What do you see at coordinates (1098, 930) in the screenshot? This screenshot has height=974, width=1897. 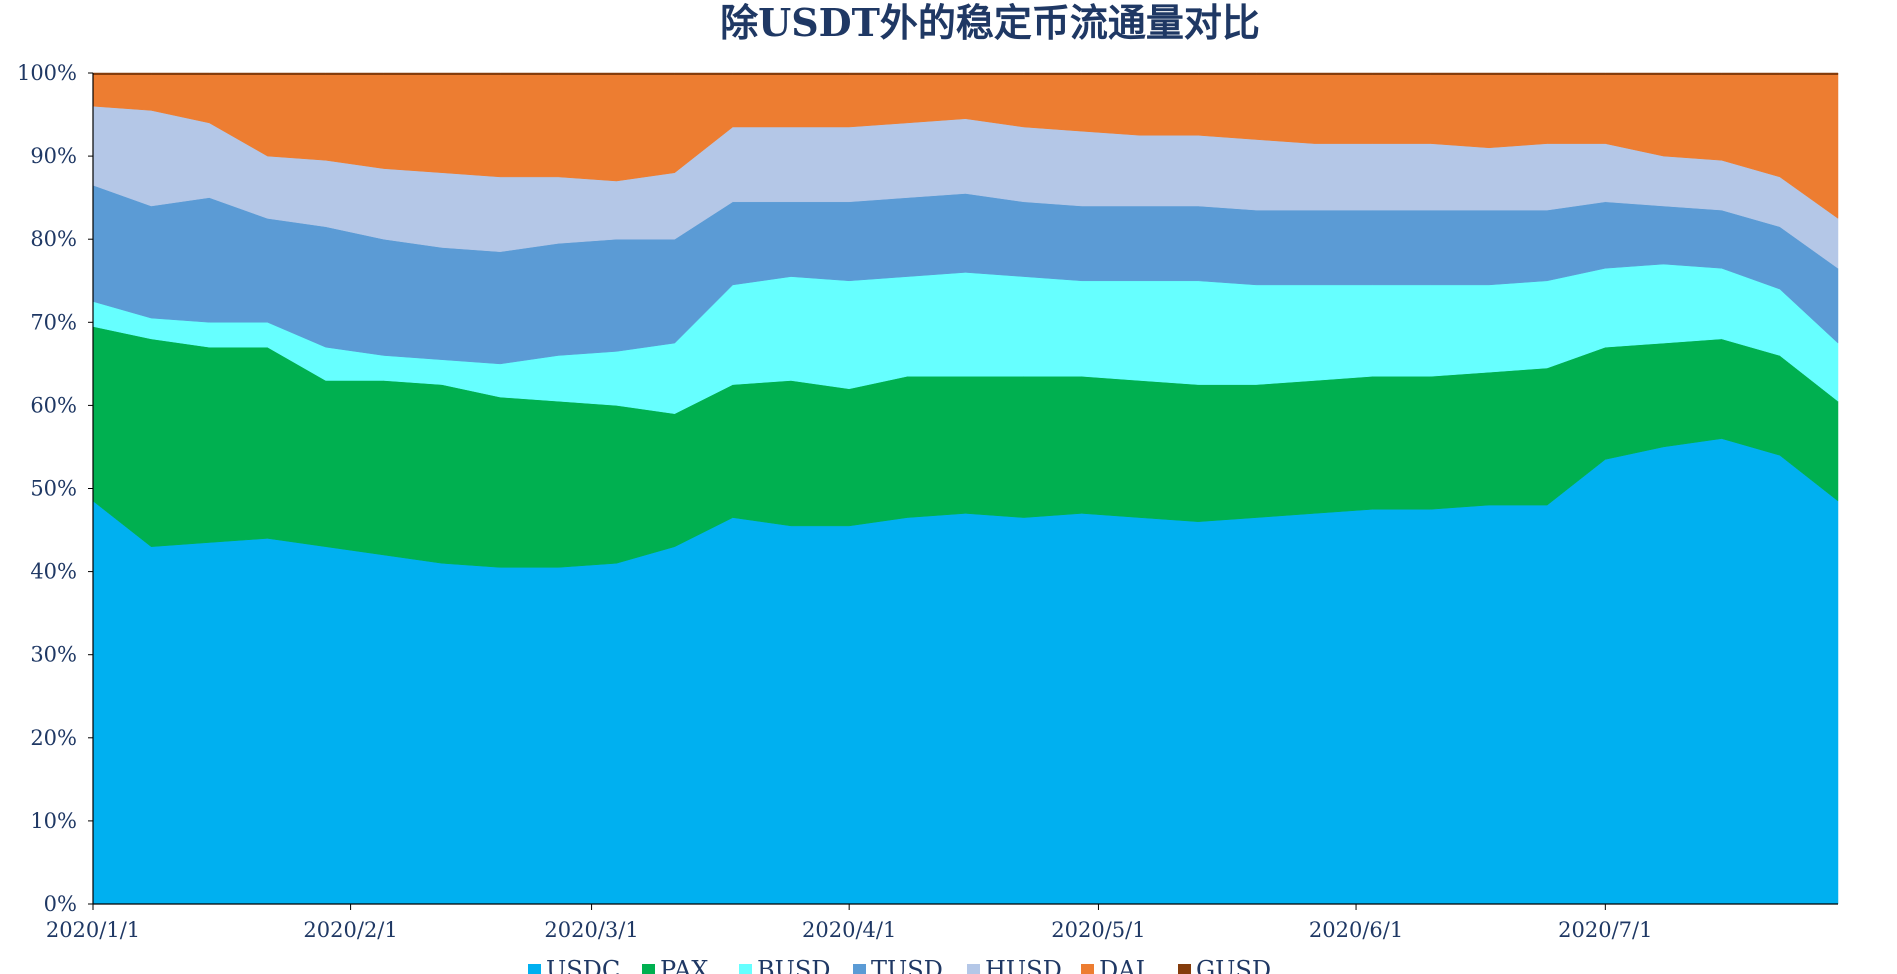 I see `x-tick-label: 2020/5/1` at bounding box center [1098, 930].